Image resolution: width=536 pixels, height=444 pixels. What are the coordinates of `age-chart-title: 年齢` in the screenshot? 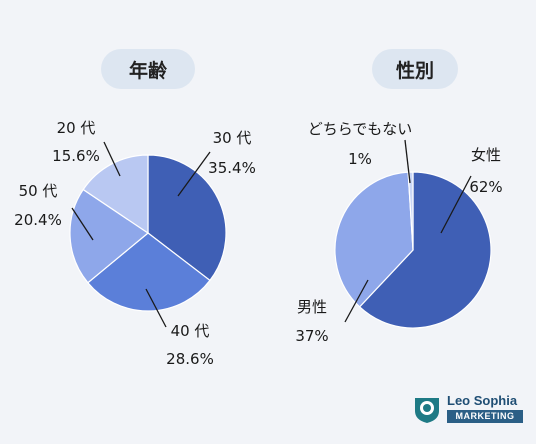 It's located at (148, 69).